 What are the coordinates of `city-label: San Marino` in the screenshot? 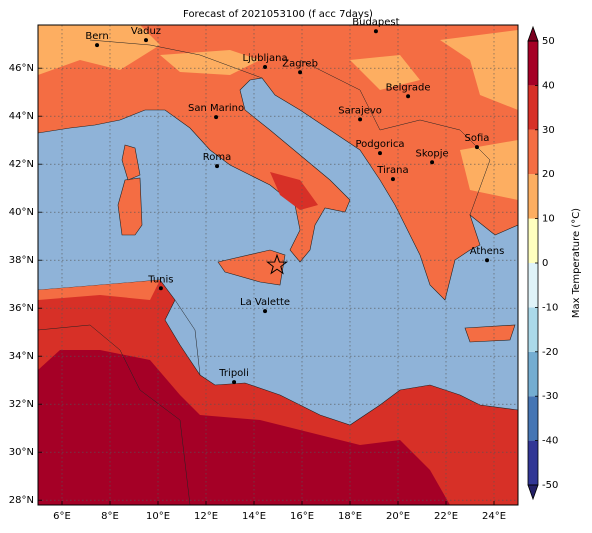 It's located at (216, 108).